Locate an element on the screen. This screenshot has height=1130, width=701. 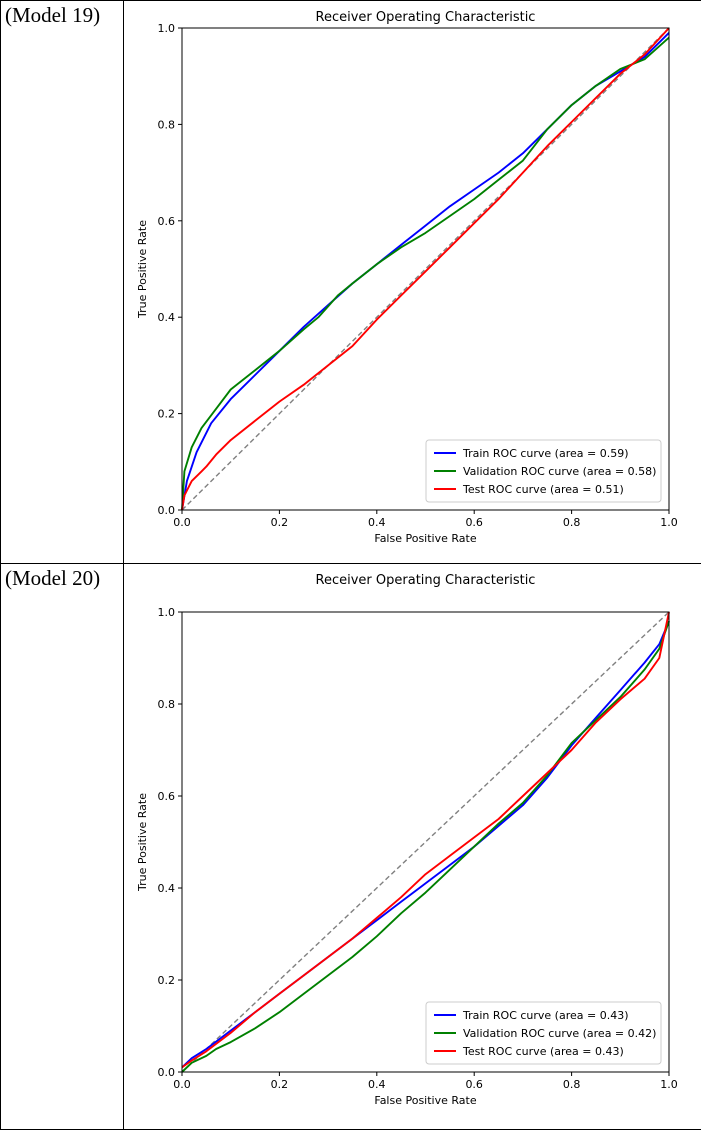
legend-entry: Train ROC curve (area = 0.59) is located at coordinates (545, 453).